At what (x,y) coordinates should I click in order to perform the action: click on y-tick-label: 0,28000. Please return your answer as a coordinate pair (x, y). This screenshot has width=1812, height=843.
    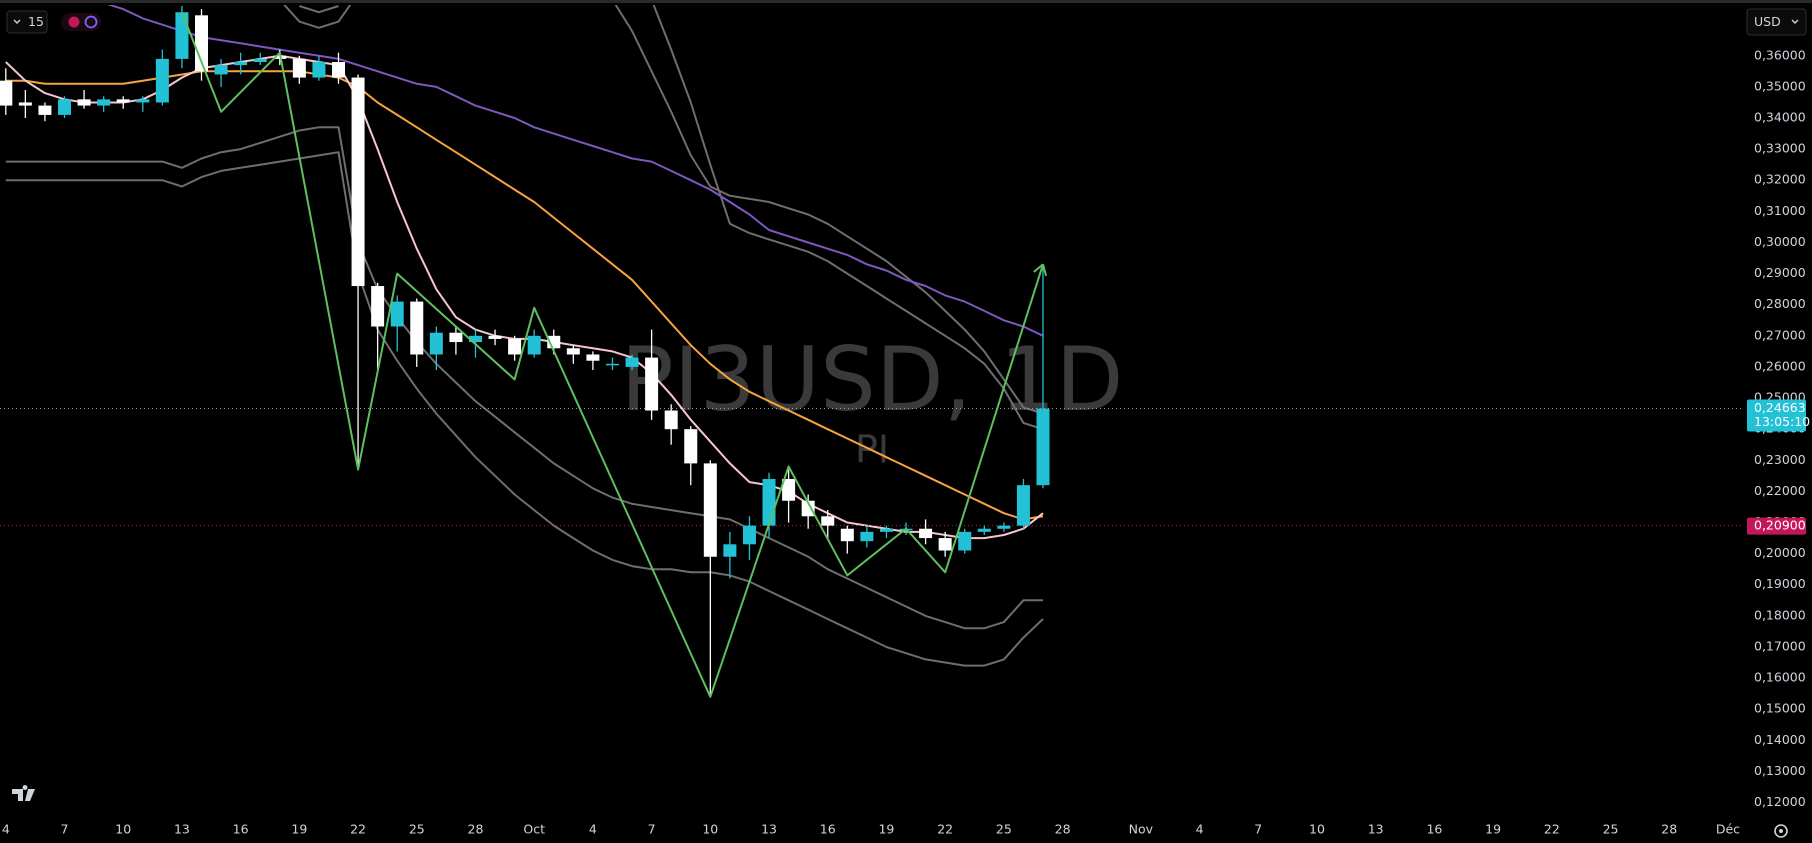
    Looking at the image, I should click on (1780, 303).